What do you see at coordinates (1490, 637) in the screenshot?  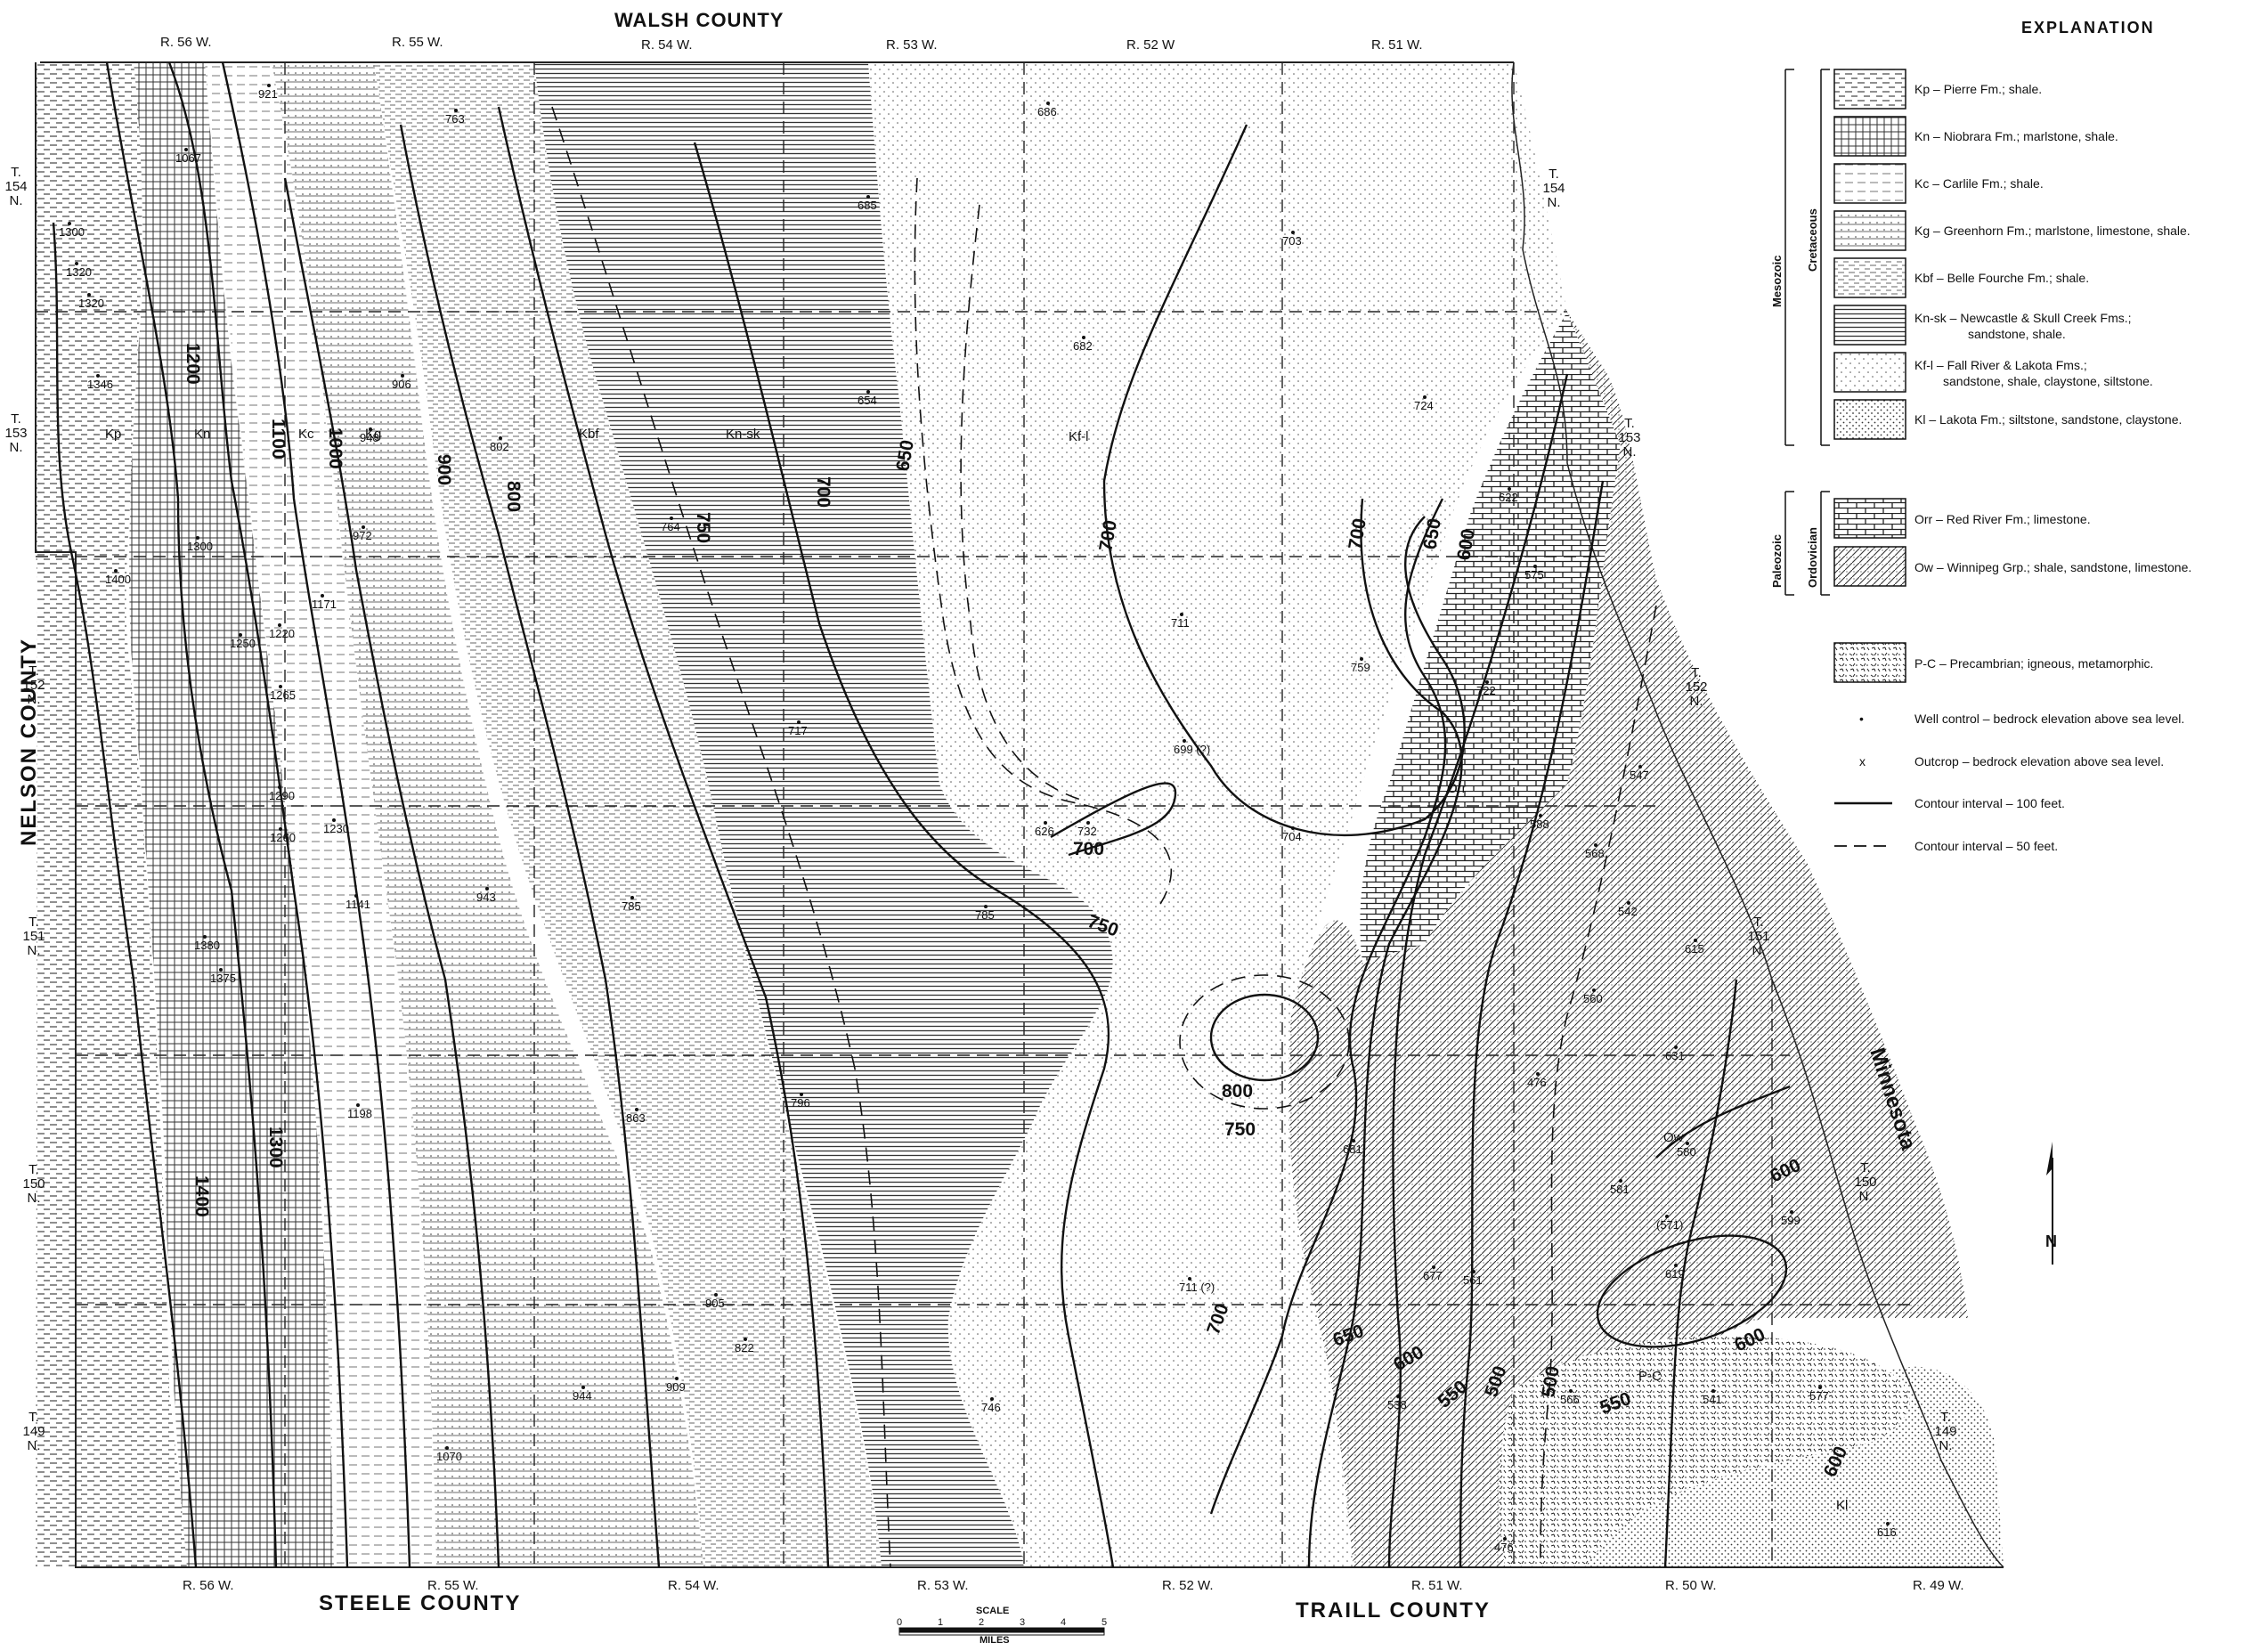 I see `unit-area-orr` at bounding box center [1490, 637].